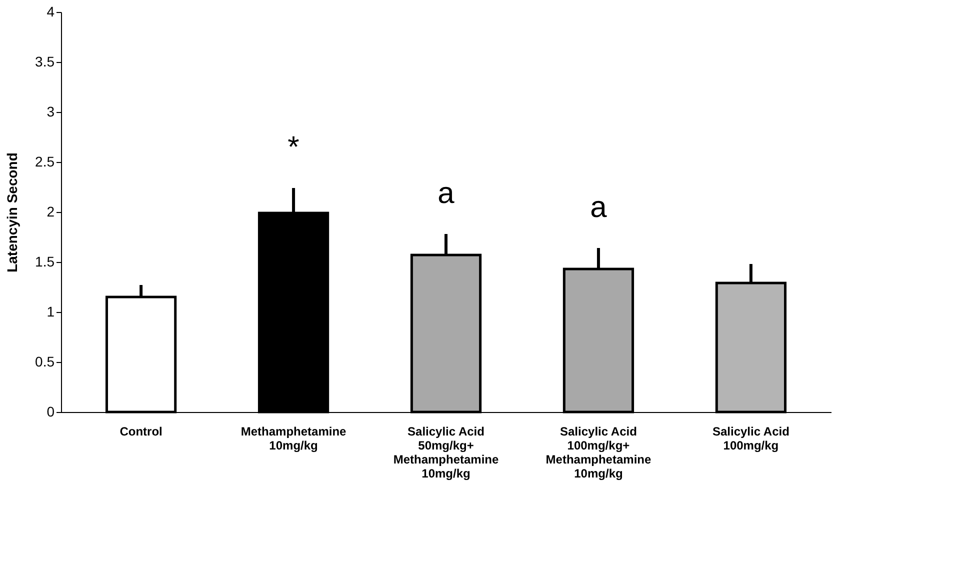  Describe the element at coordinates (50, 212) in the screenshot. I see `y-tick-label: 2` at that location.